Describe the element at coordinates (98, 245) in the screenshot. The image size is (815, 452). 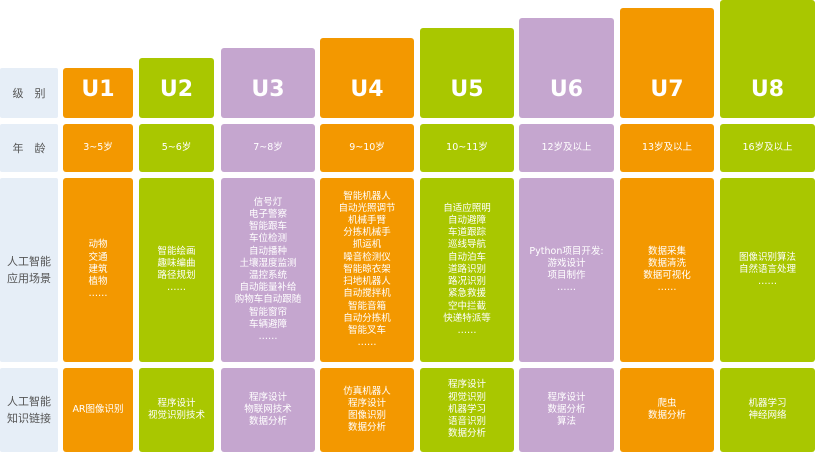
I see `scene-item: 动物` at that location.